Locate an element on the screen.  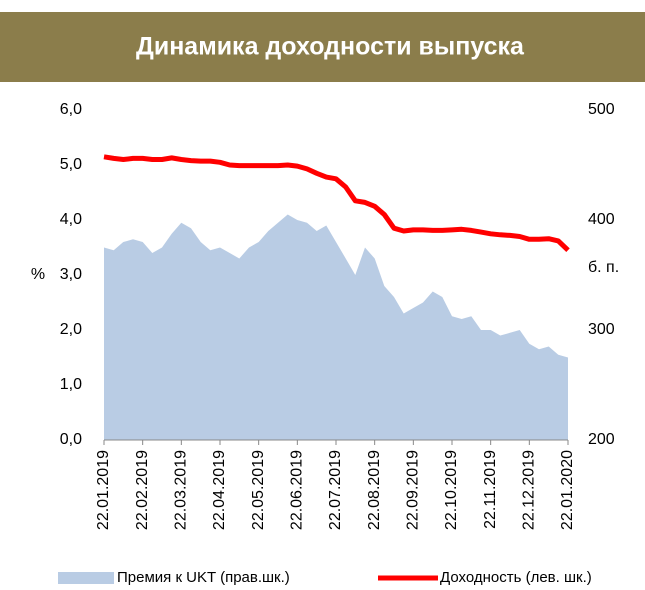
x-tick-label: 22.06.2019 is located at coordinates (297, 490).